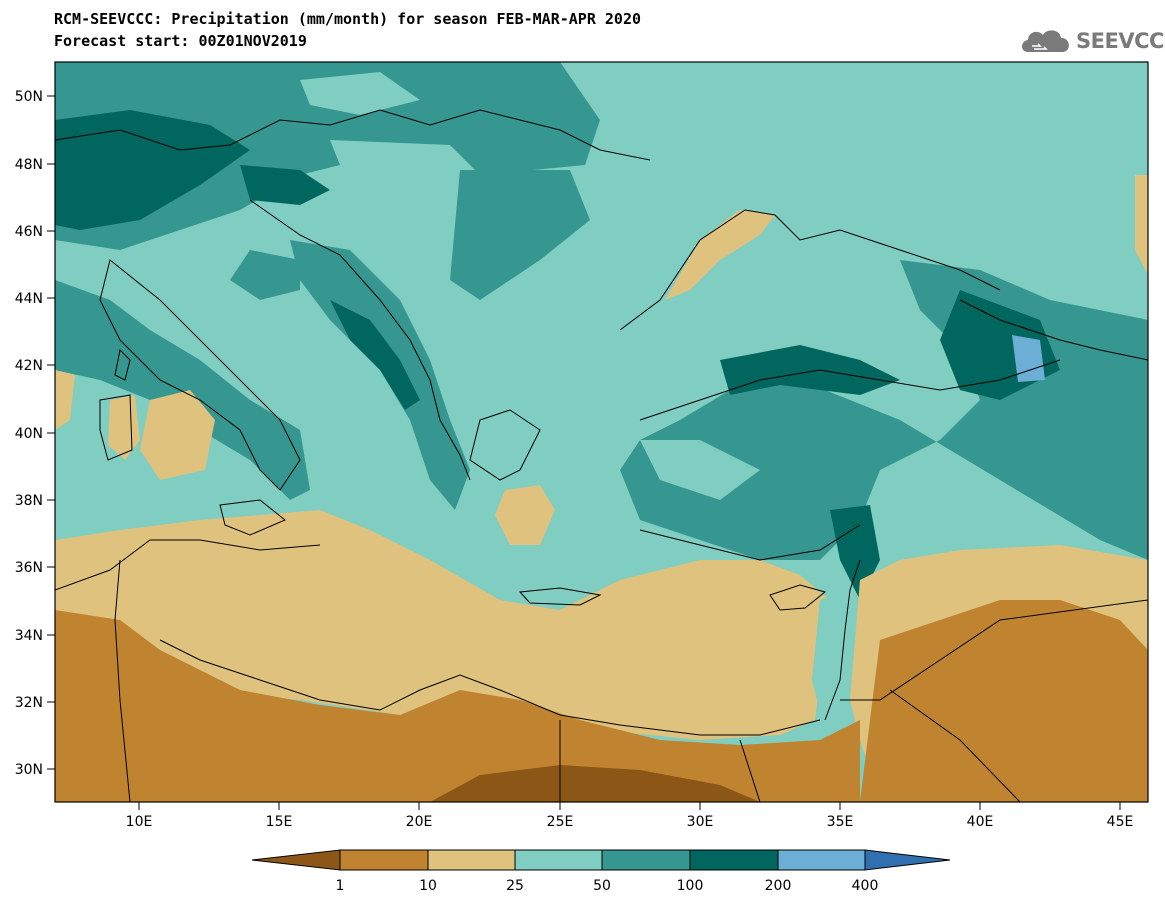 The width and height of the screenshot is (1165, 907). I want to click on x-tick-label: 40E, so click(980, 822).